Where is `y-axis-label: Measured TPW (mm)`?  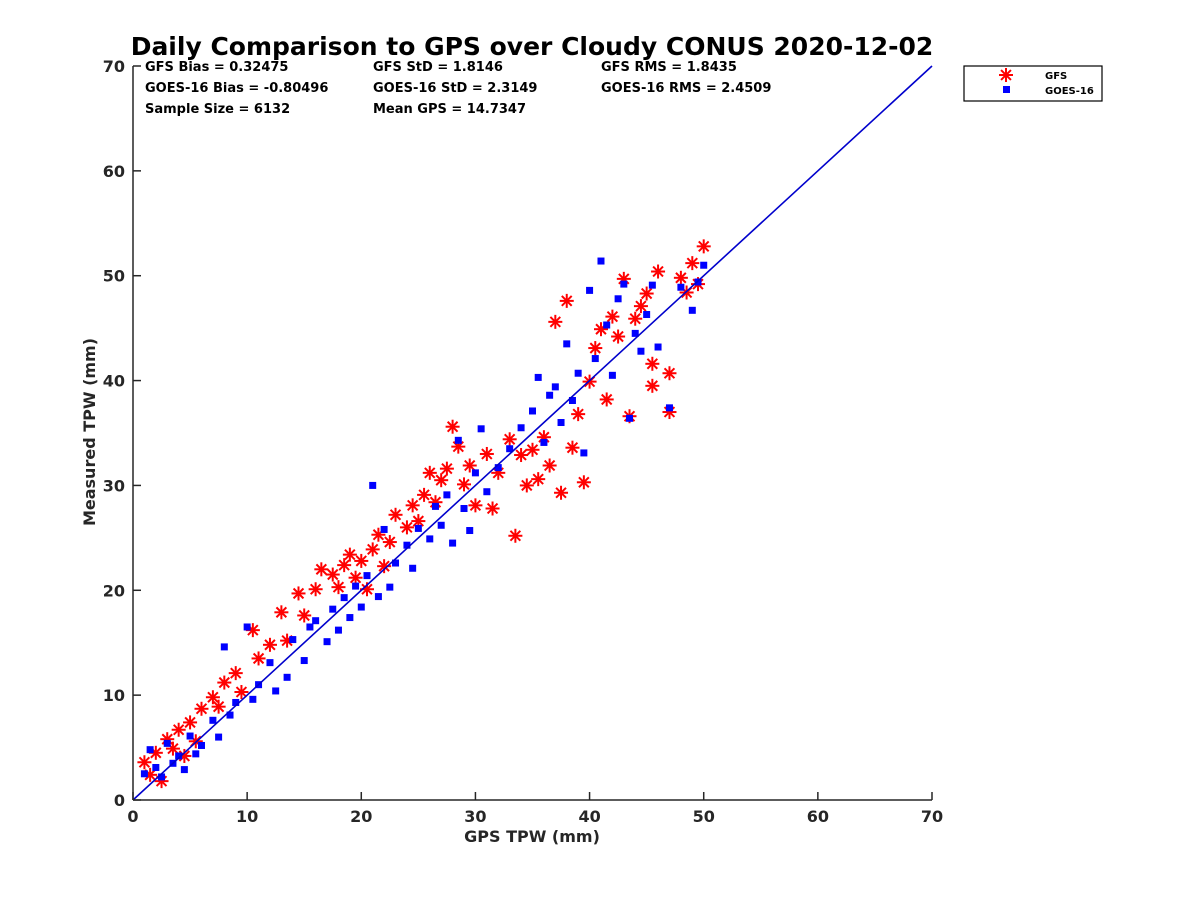 y-axis-label: Measured TPW (mm) is located at coordinates (89, 432).